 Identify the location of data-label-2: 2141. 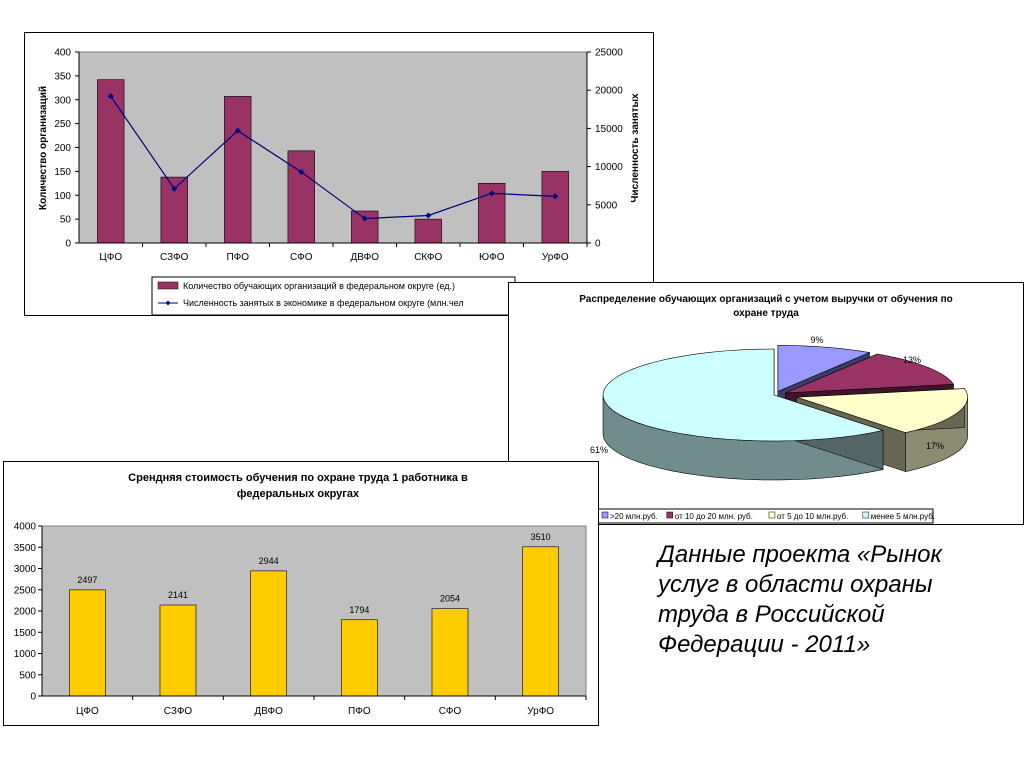
(178, 595).